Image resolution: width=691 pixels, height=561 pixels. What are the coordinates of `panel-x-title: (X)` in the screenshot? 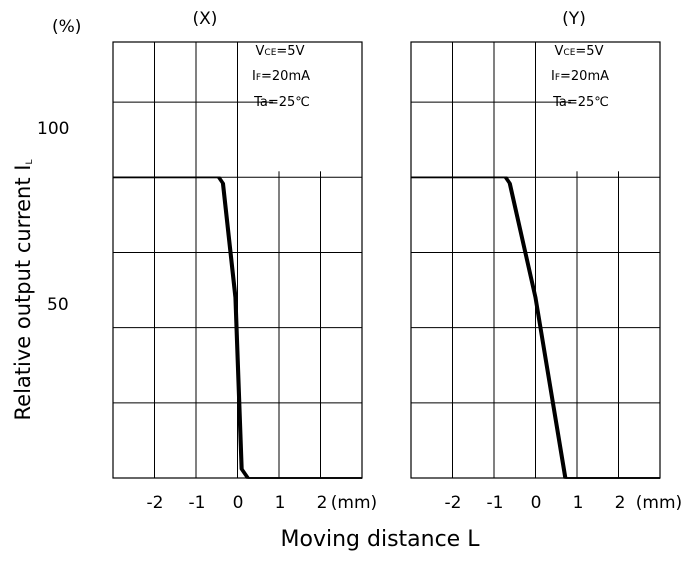 It's located at (205, 19).